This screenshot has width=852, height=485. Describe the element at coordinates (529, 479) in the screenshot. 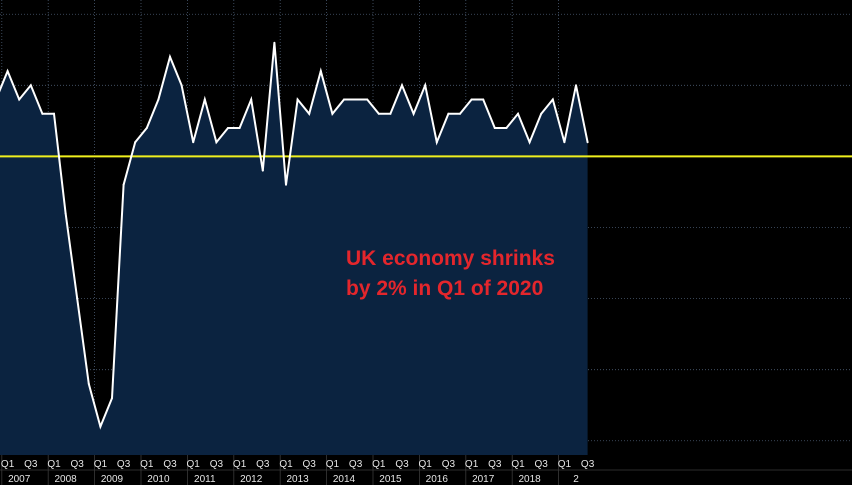

I see `x-year-label: 2018` at that location.